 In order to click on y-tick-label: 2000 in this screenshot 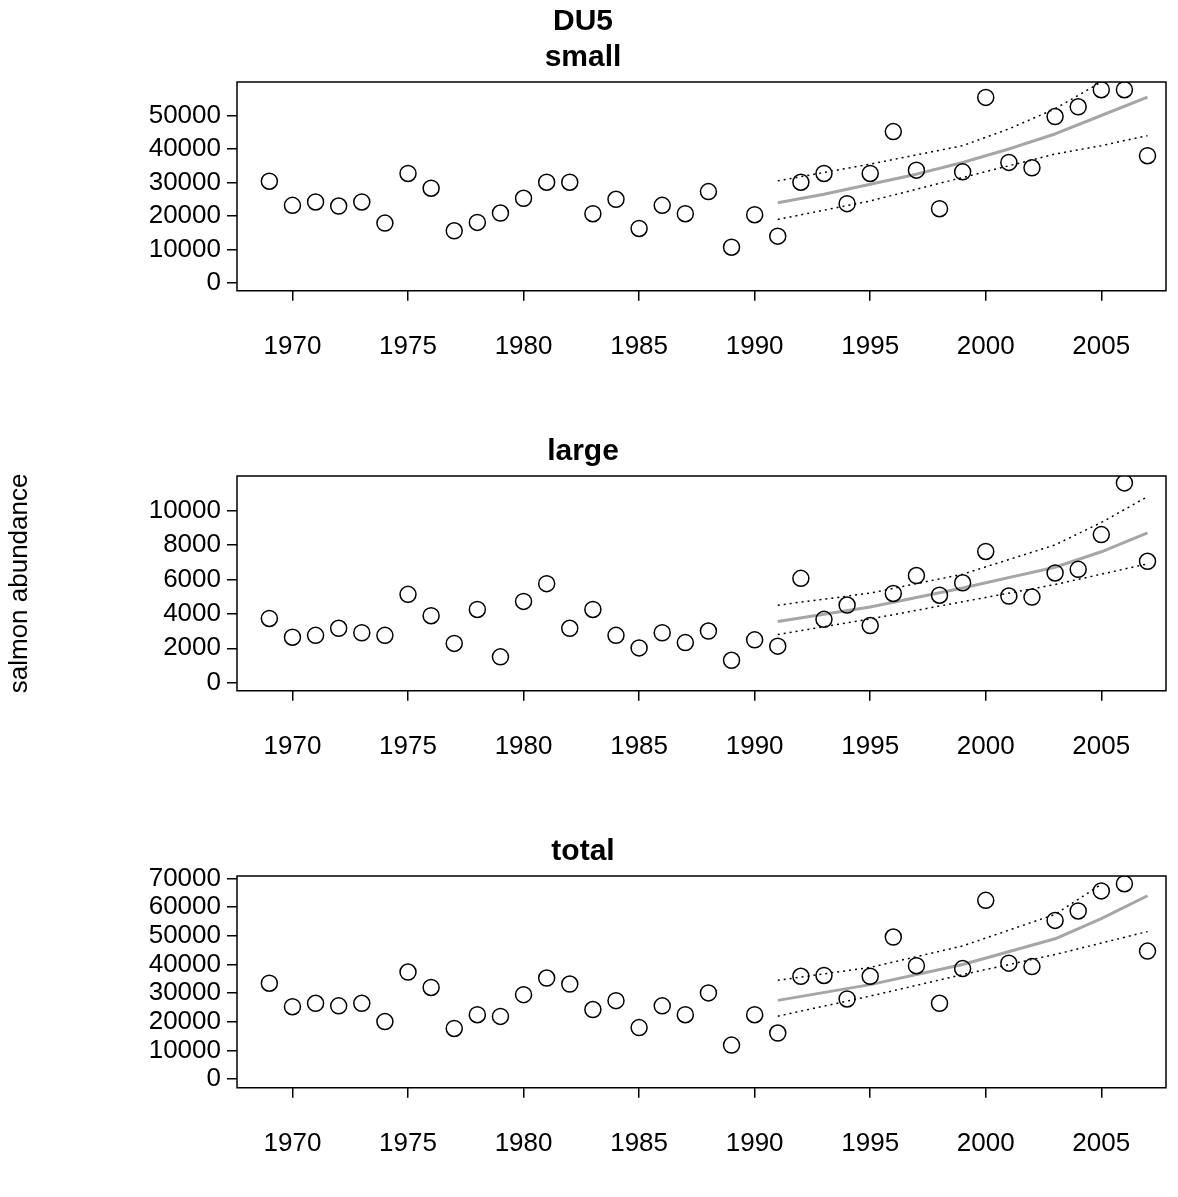, I will do `click(192, 646)`.